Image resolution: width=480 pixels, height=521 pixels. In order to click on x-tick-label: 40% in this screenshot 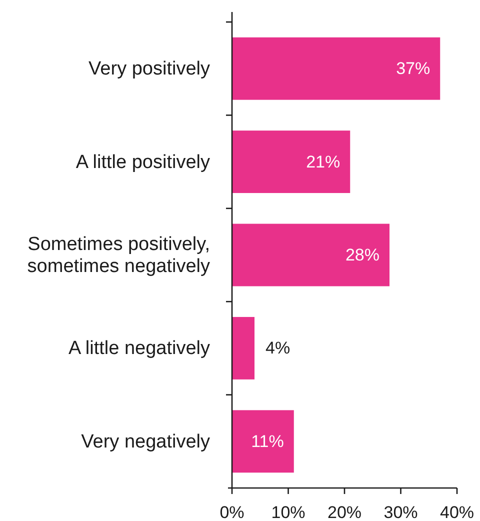, I will do `click(457, 512)`.